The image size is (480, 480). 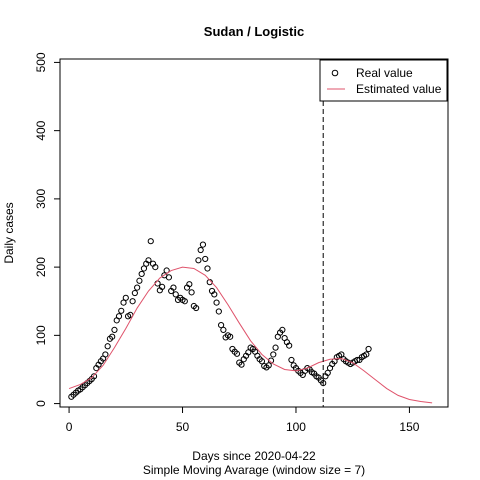 I want to click on legend-label-estimated: Estimated value, so click(x=399, y=89).